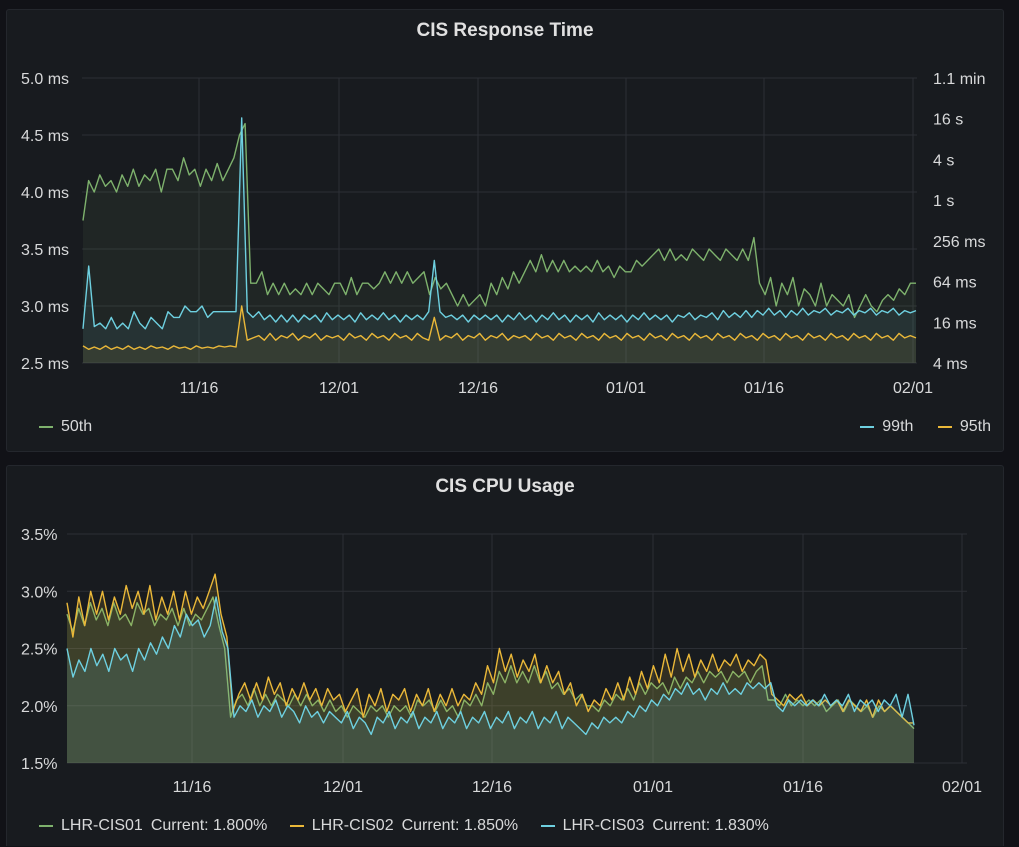 The width and height of the screenshot is (1019, 847). Describe the element at coordinates (209, 825) in the screenshot. I see `legend-current-lhr-cis01: Current: 1.800%` at that location.